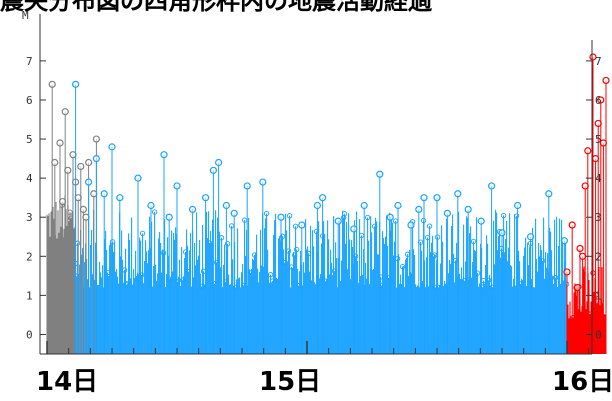 The image size is (612, 401). Describe the element at coordinates (29, 217) in the screenshot. I see `y-tick-label-left: 3` at that location.